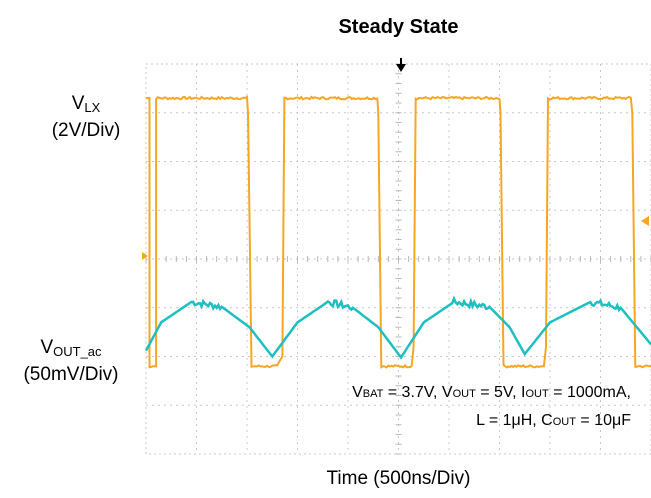 This screenshot has width=651, height=498. Describe the element at coordinates (397, 327) in the screenshot. I see `vout-trace` at that location.